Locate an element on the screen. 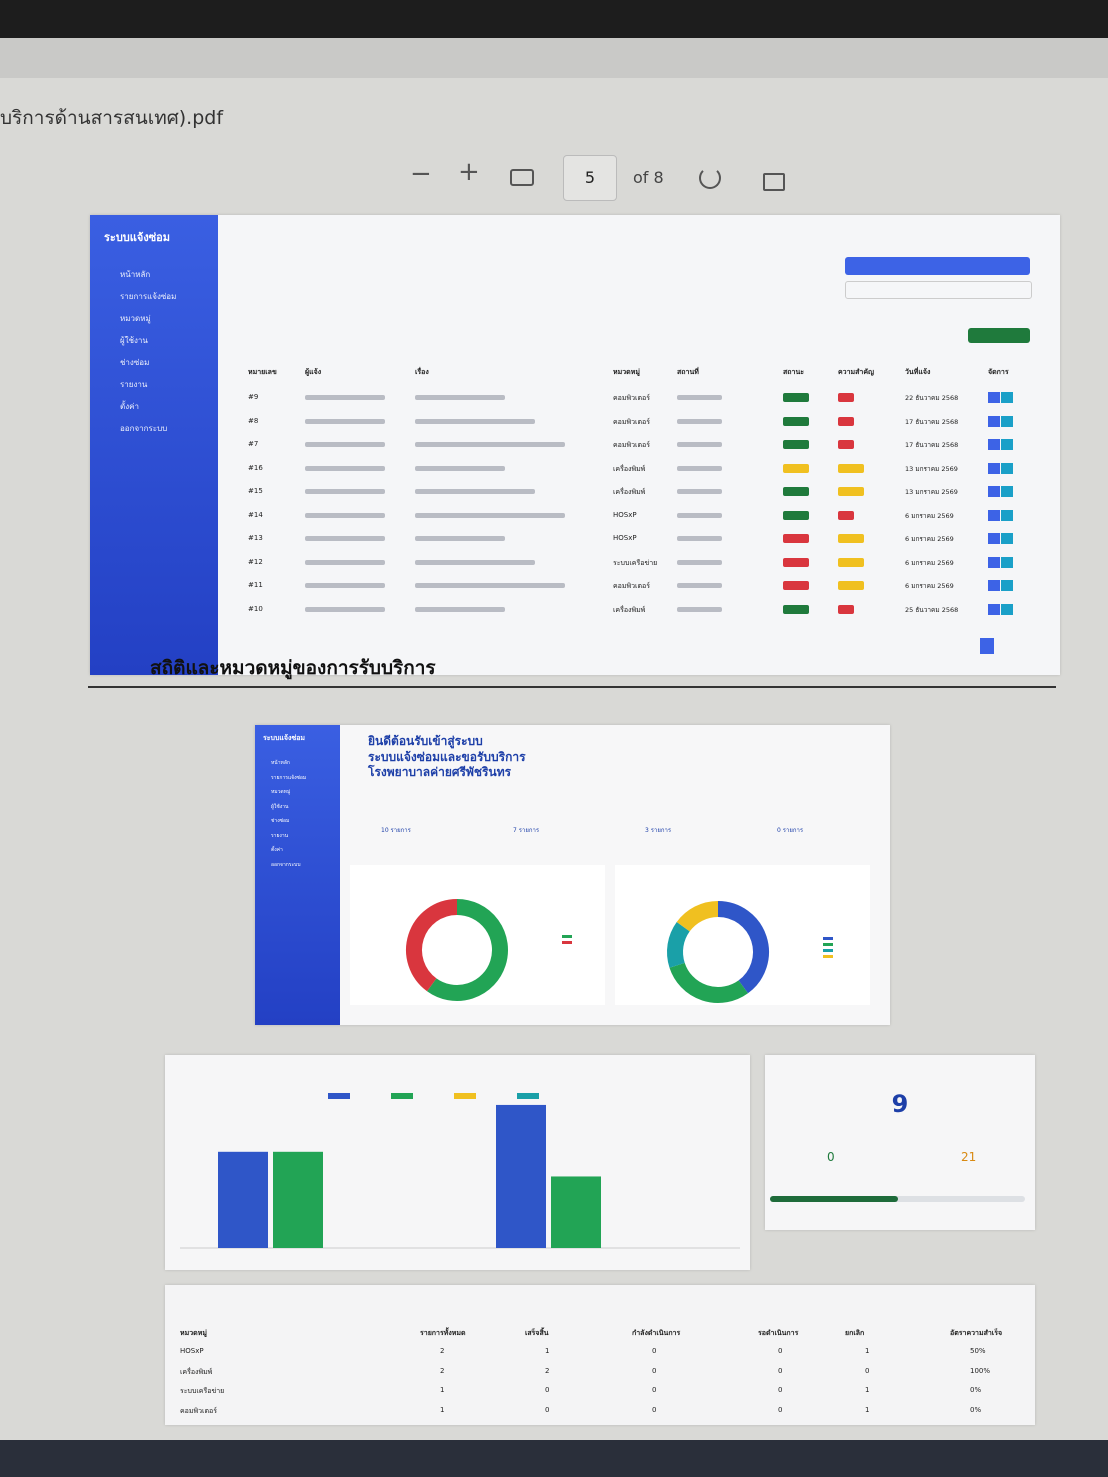 The height and width of the screenshot is (1477, 1108). ticket-id: #13 is located at coordinates (255, 538).